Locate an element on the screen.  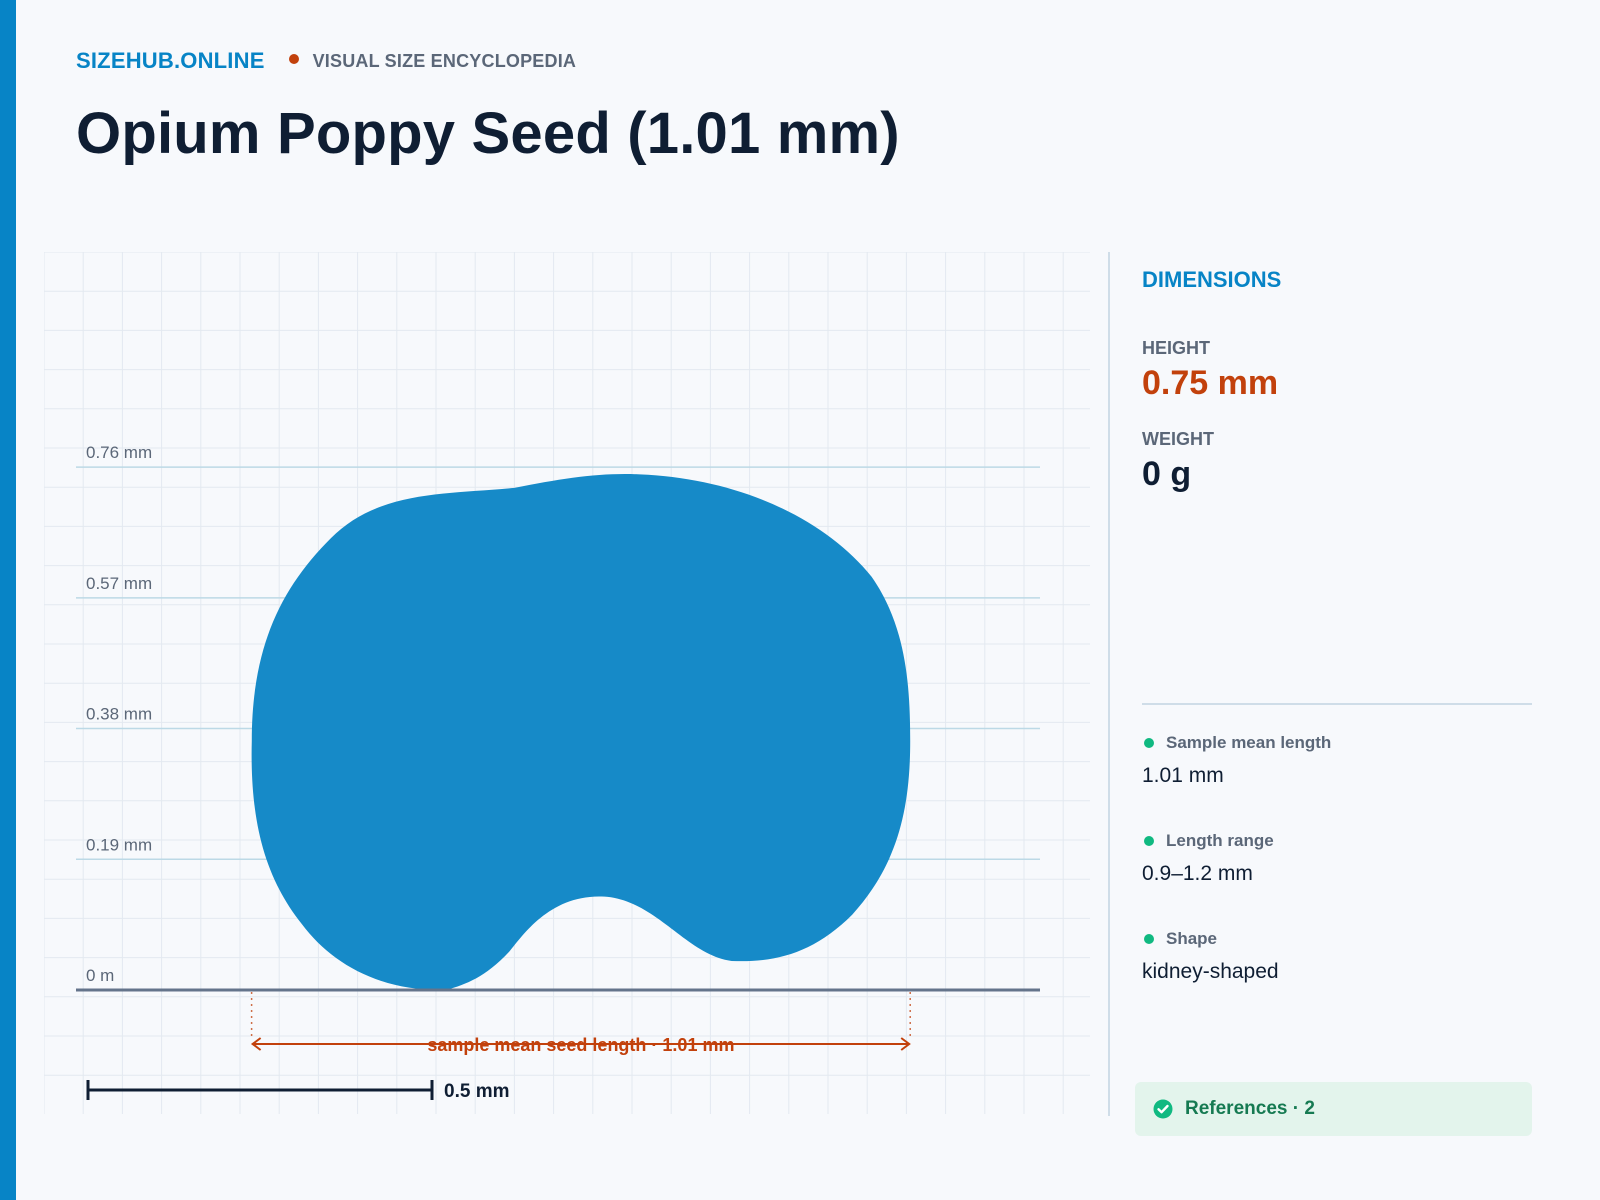
fact-label: Shape is located at coordinates (1192, 938).